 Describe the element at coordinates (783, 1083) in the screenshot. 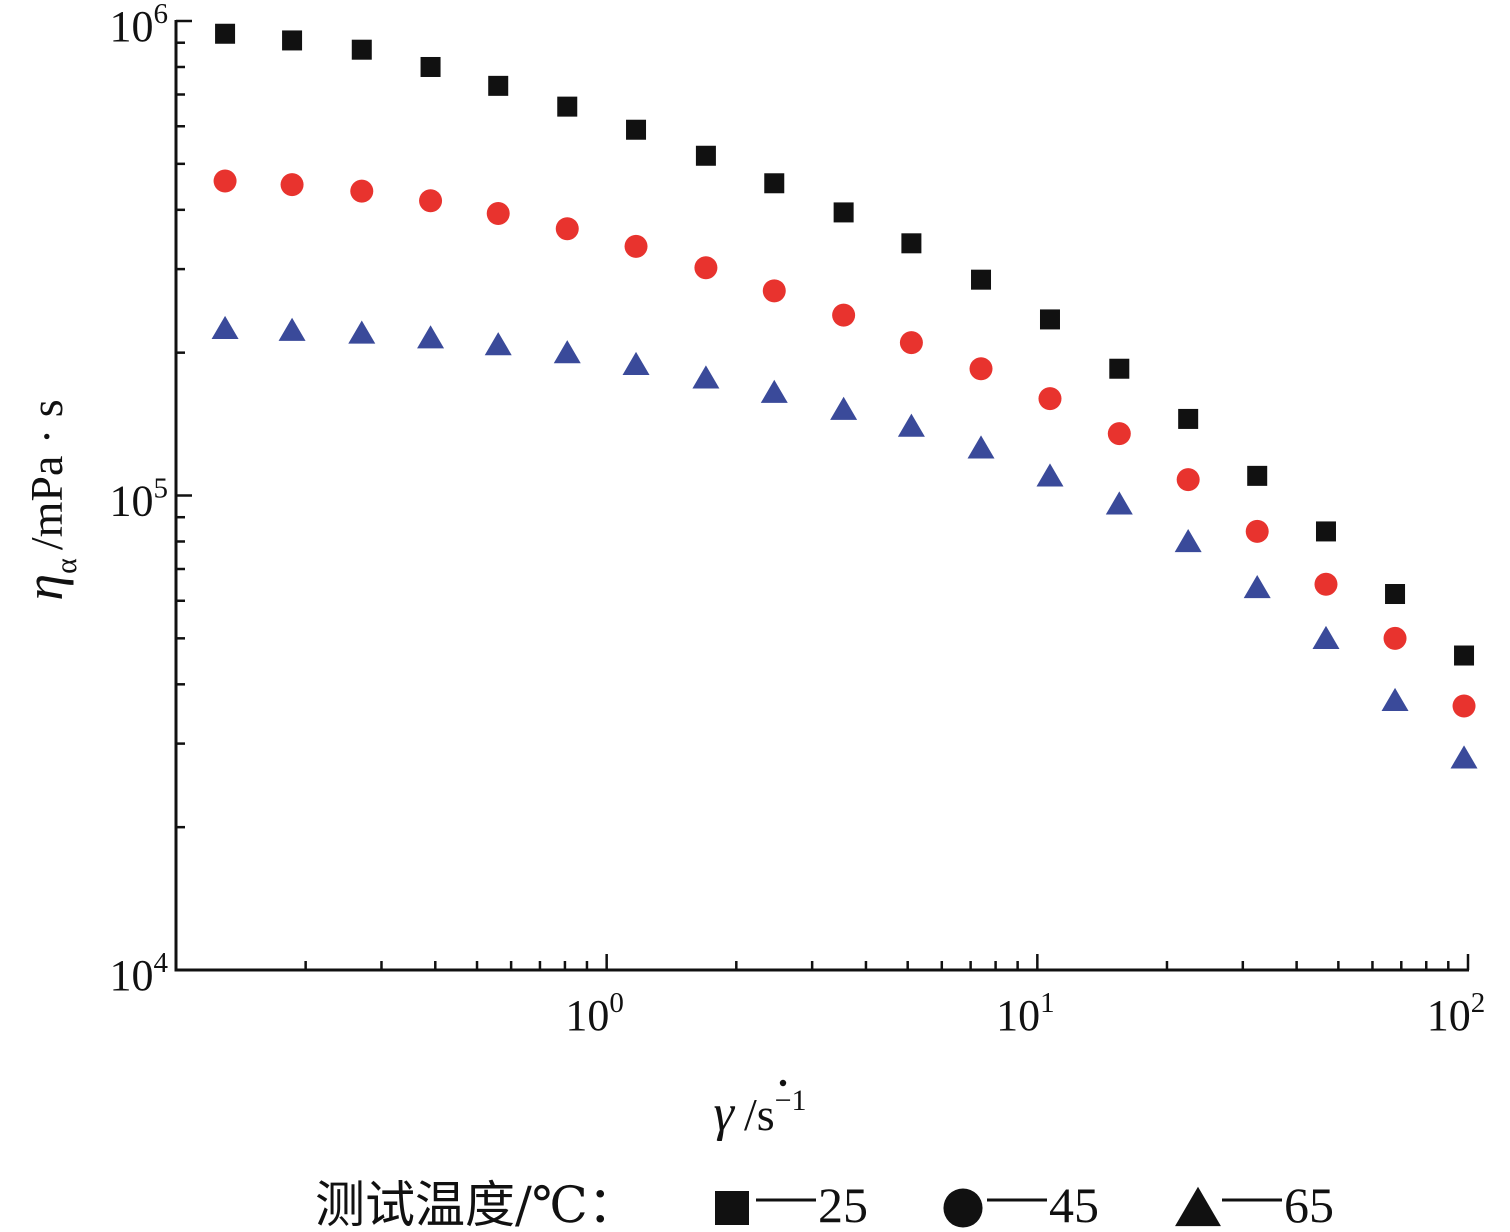

I see `x-axis-symbol-dot` at that location.